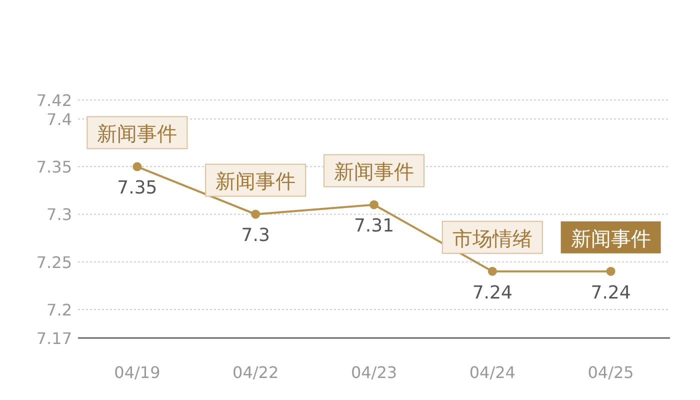 This screenshot has width=700, height=400. What do you see at coordinates (54, 338) in the screenshot?
I see `y-tick-label: 7.17` at bounding box center [54, 338].